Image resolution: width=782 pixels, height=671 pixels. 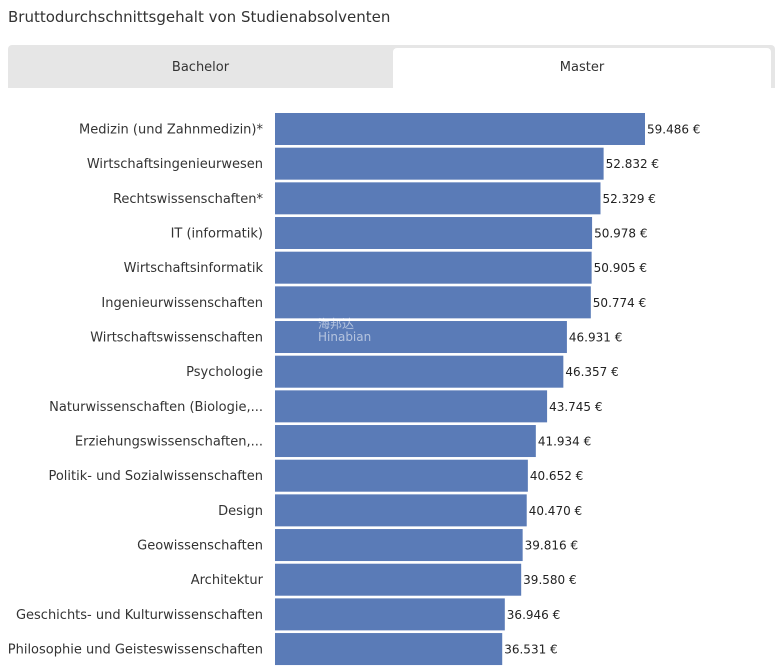 What do you see at coordinates (620, 268) in the screenshot?
I see `value-label: 50.905 €` at bounding box center [620, 268].